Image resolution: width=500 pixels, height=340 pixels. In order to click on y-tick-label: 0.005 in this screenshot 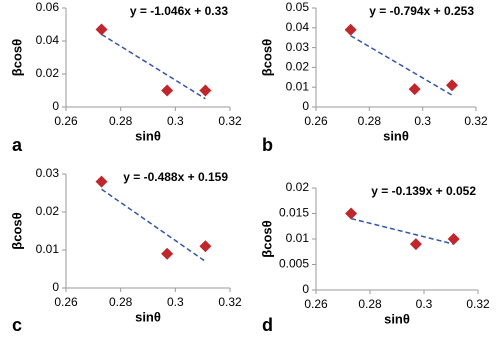, I will do `click(294, 264)`.